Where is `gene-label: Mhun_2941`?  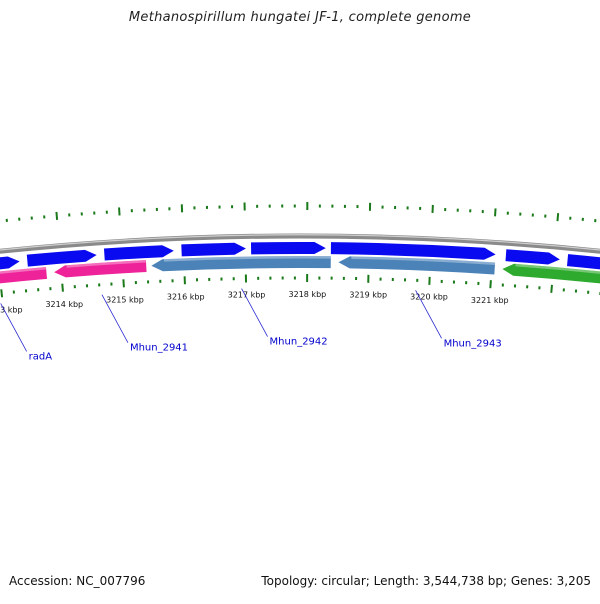
gene-label: Mhun_2941 is located at coordinates (159, 348).